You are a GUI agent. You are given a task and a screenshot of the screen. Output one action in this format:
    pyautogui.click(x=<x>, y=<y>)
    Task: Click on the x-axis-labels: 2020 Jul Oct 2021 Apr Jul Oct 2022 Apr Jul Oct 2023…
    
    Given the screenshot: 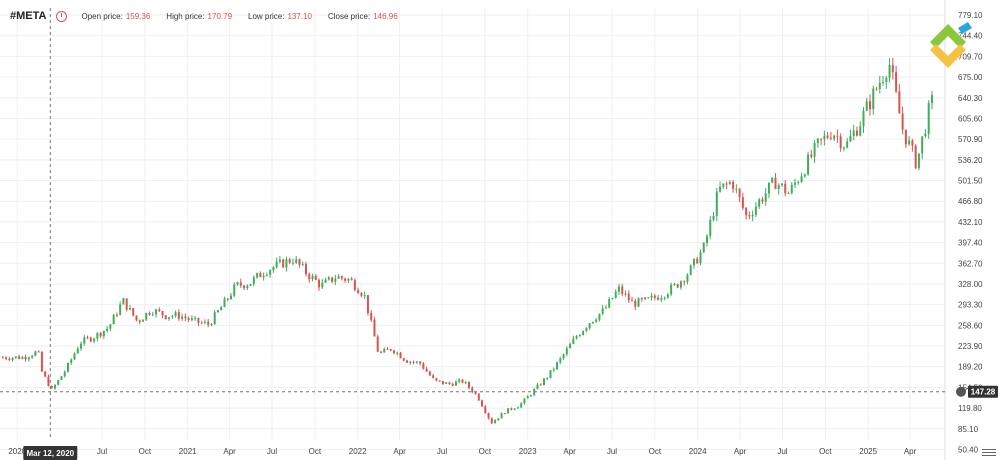 What is the action you would take?
    pyautogui.click(x=462, y=451)
    